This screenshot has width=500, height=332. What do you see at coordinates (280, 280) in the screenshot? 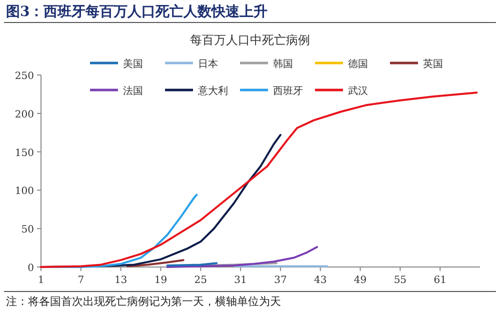
I see `x-tick-label: 37` at bounding box center [280, 280].